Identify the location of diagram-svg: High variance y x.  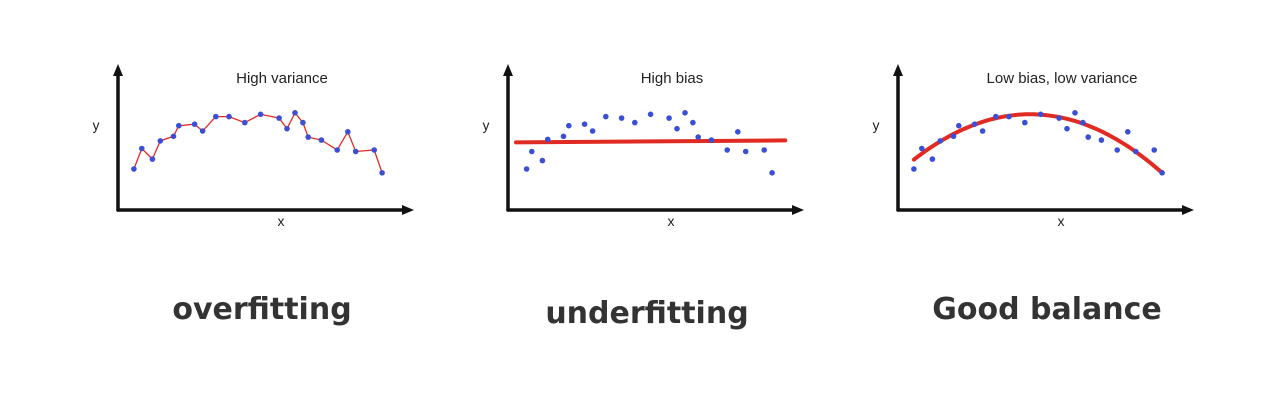
(253, 146).